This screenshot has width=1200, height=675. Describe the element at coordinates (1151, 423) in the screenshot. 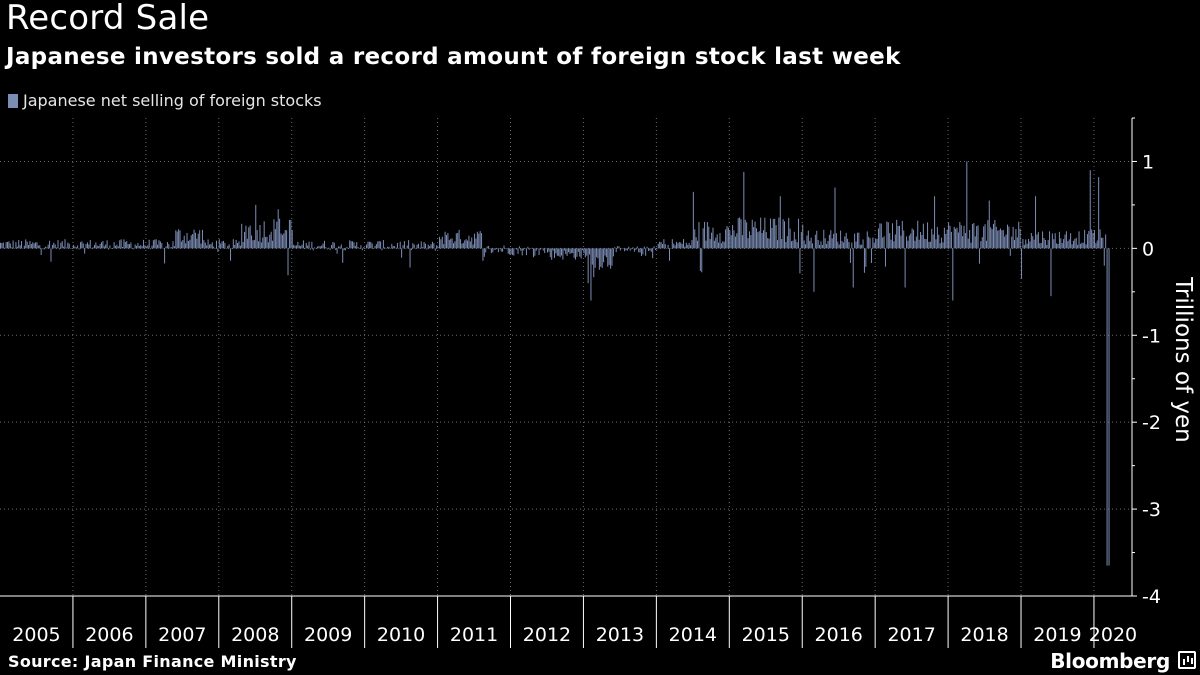

I see `y-tick-label: -2` at that location.